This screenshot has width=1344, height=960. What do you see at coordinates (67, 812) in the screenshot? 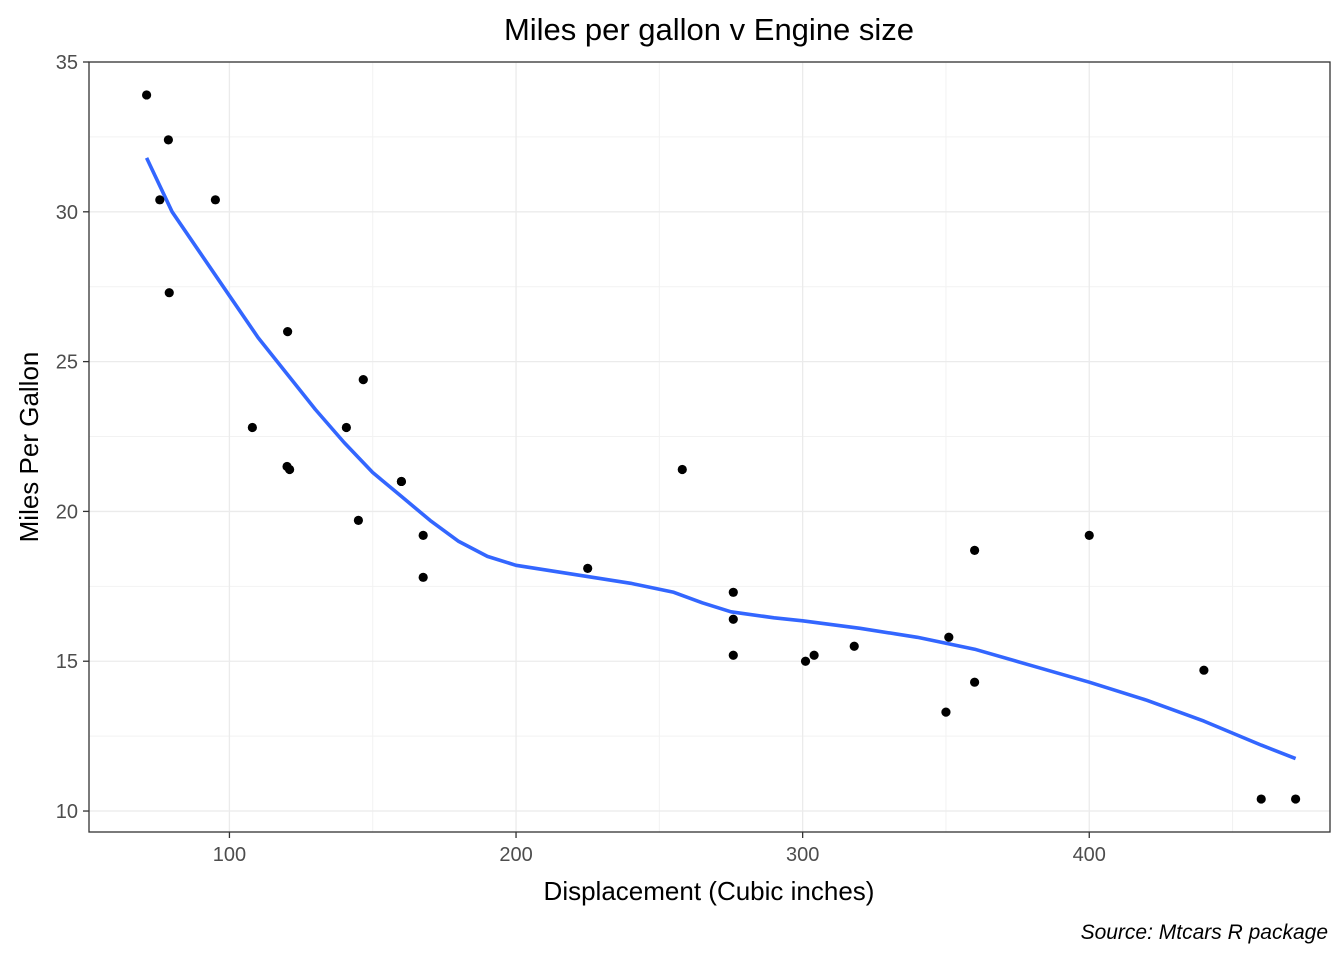
I see `y-tick-label: 10` at bounding box center [67, 812].